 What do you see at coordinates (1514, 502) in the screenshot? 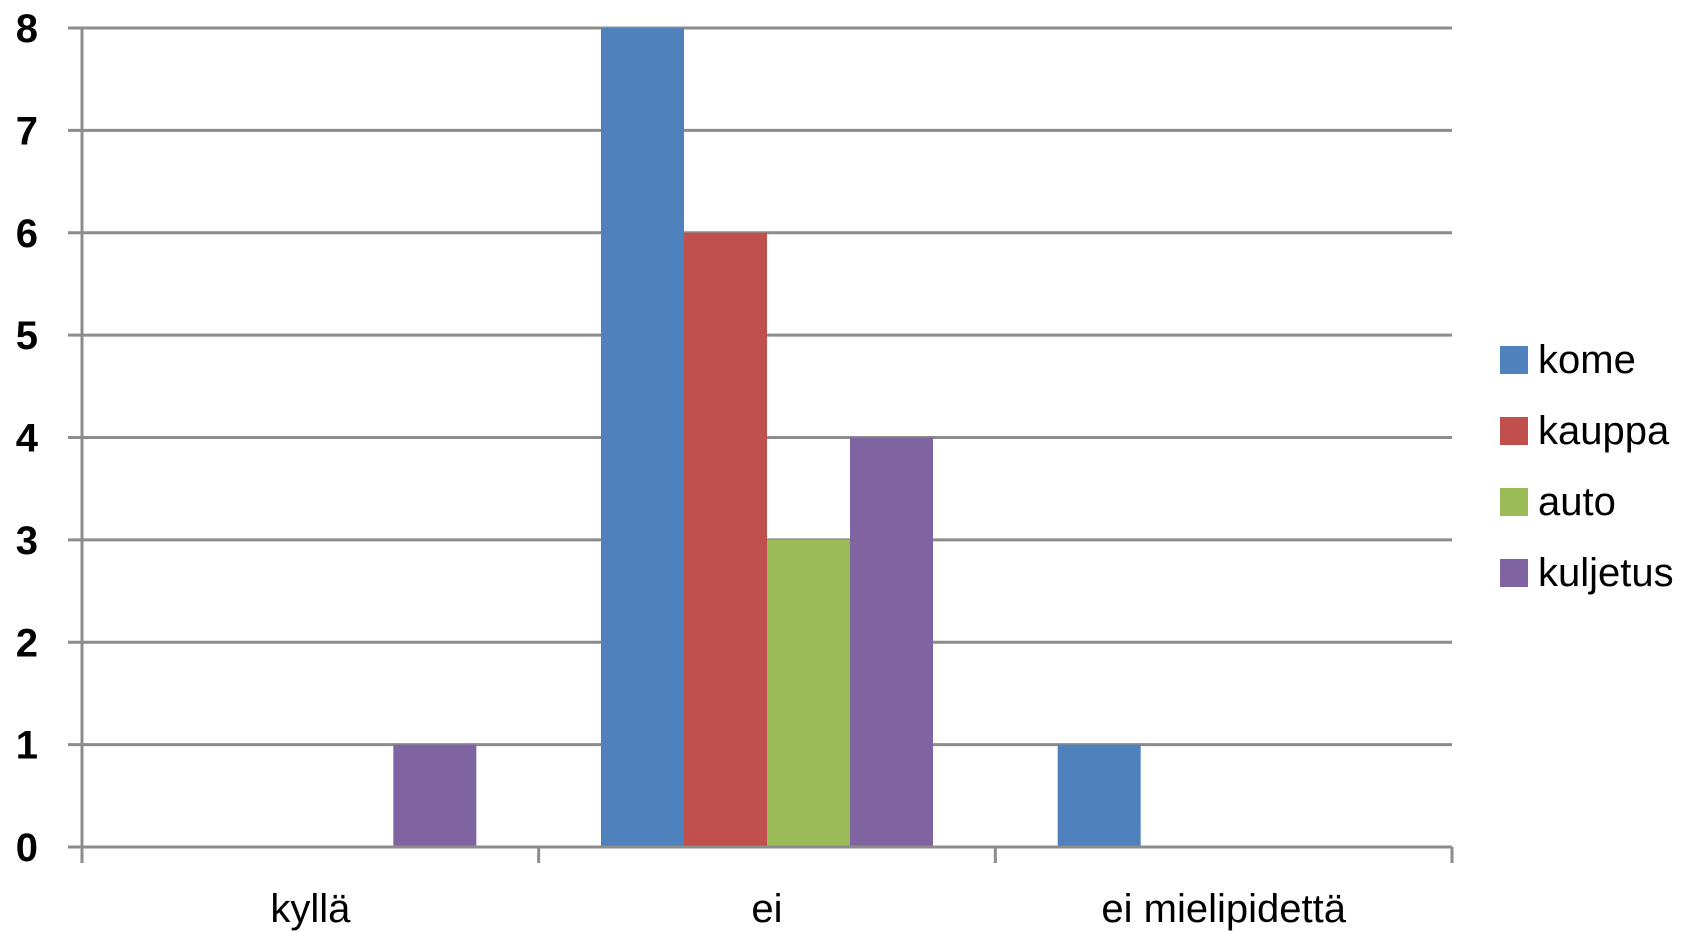
I see `legend-swatch-auto` at bounding box center [1514, 502].